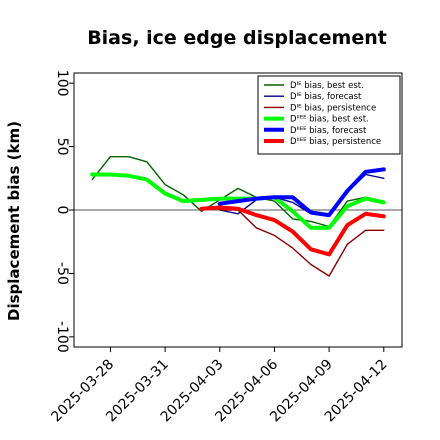  I want to click on legend-label: Dᴵᴱ bias, persistence, so click(333, 108).